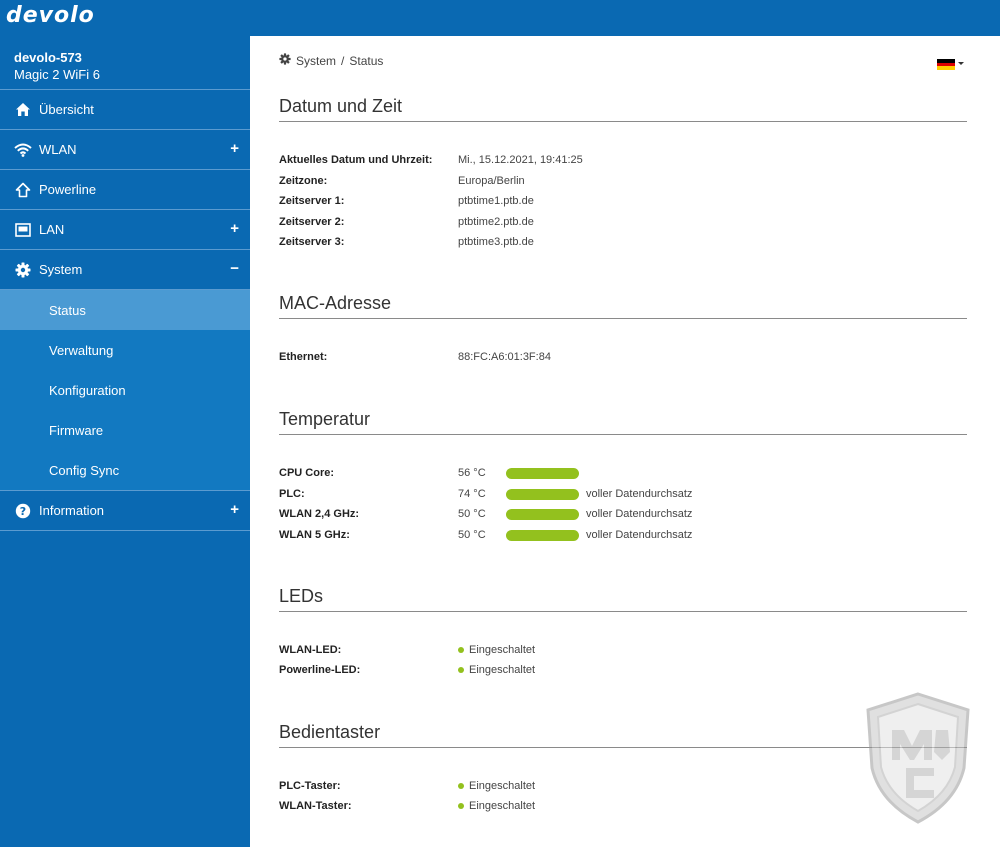  Describe the element at coordinates (623, 109) in the screenshot. I see `section-title: Datum und Zeit` at that location.